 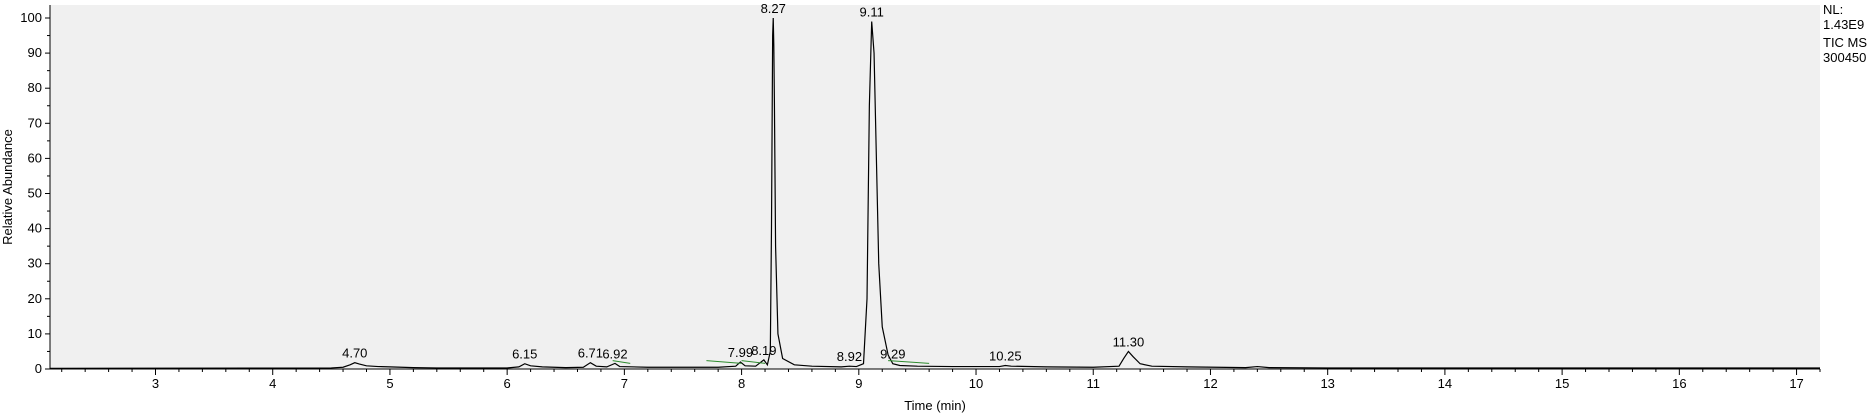 I want to click on x-tick-label: 16, so click(x=1679, y=383).